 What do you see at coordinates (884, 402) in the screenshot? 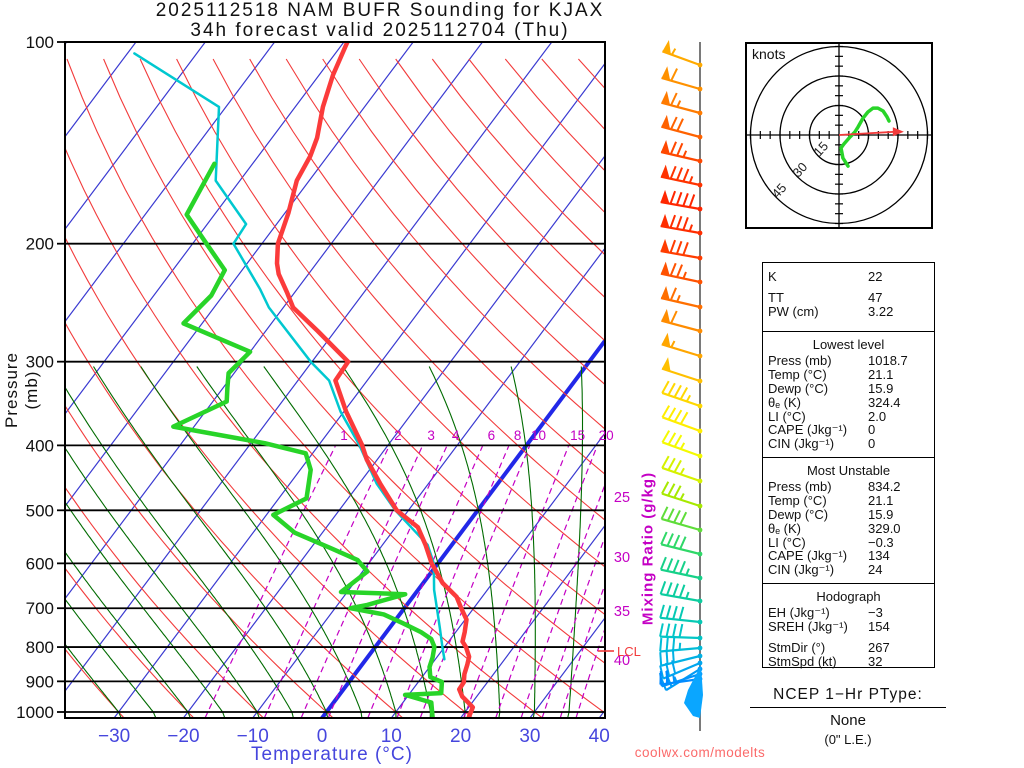
I see `index-value: 324.4` at bounding box center [884, 402].